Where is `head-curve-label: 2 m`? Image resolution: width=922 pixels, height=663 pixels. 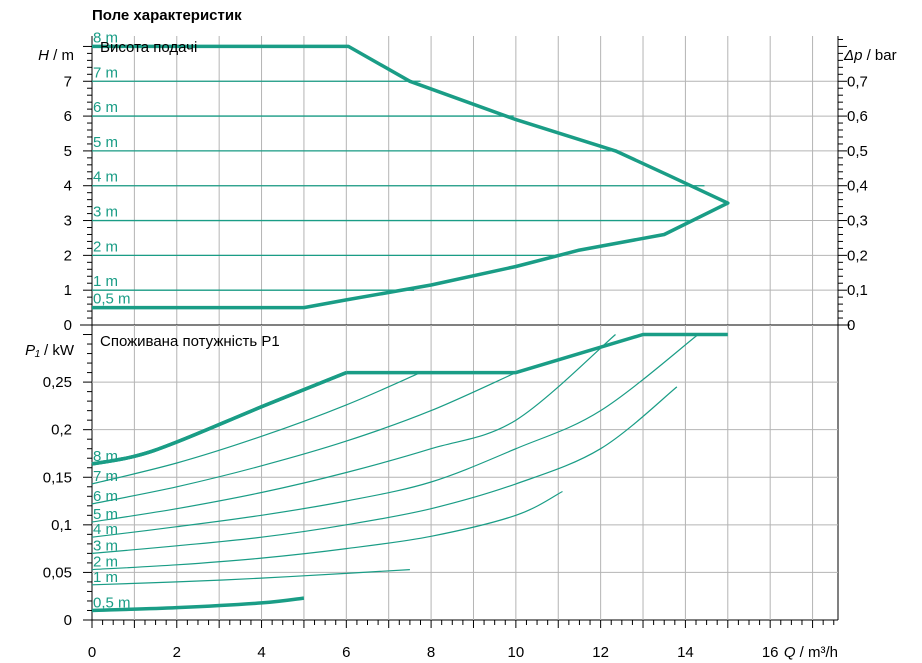 head-curve-label: 2 m is located at coordinates (105, 246).